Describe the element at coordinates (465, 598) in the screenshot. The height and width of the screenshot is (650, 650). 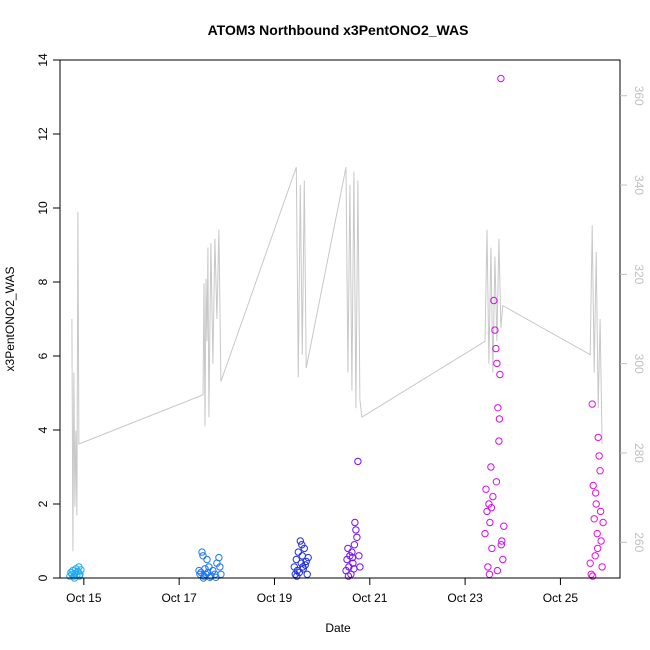
I see `x-tick-label: Oct 23` at that location.